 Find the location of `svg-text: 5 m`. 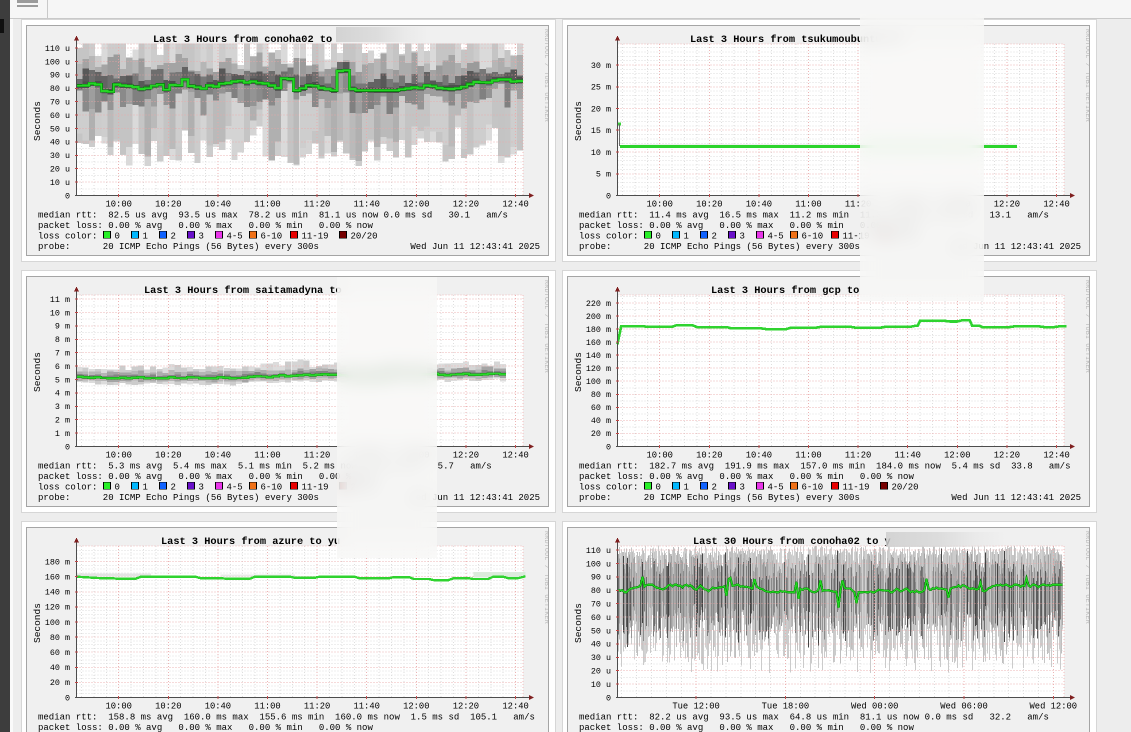

svg-text: 5 m is located at coordinates (62, 380).